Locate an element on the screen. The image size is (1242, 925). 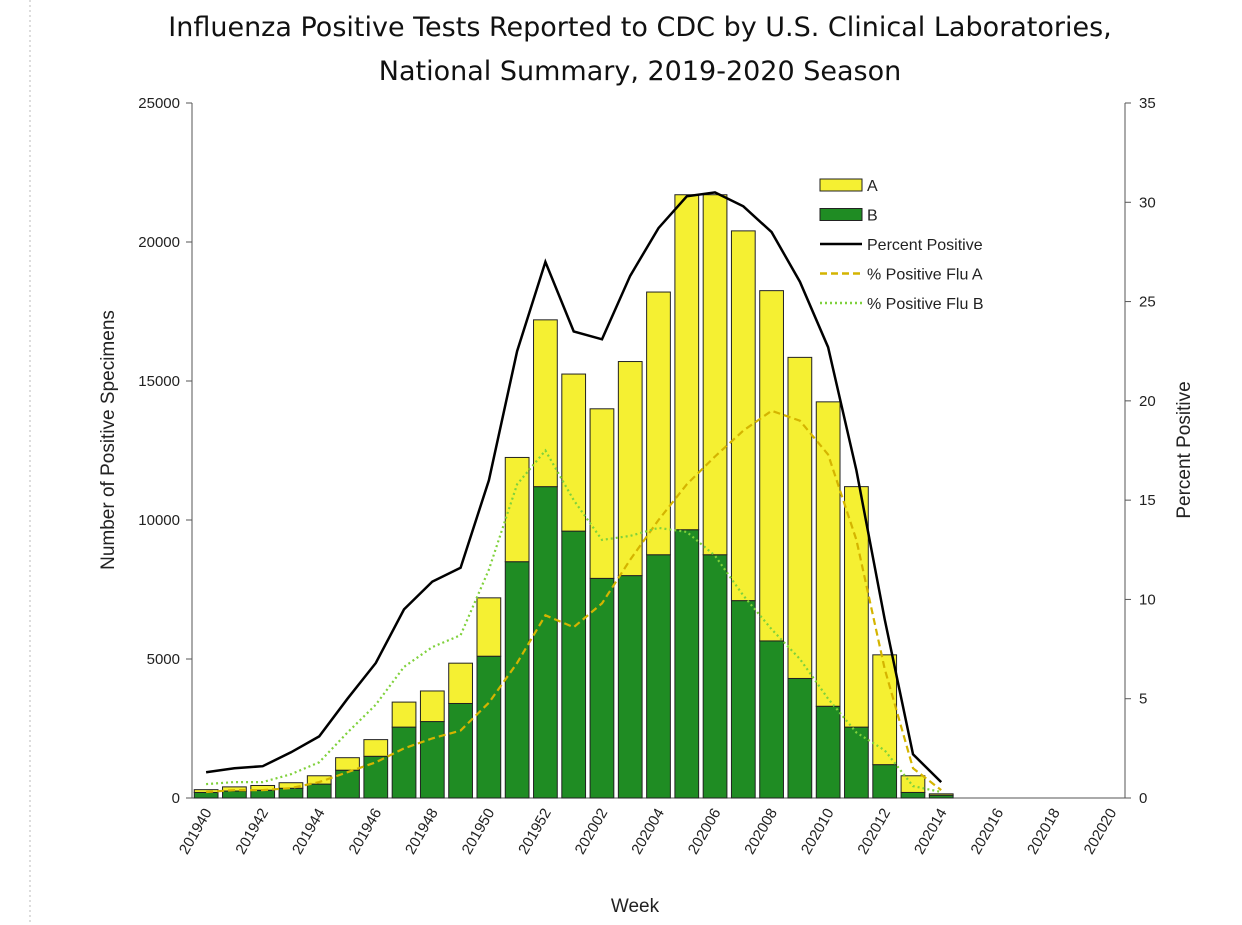
x-tick-label: 202008 is located at coordinates (761, 832).